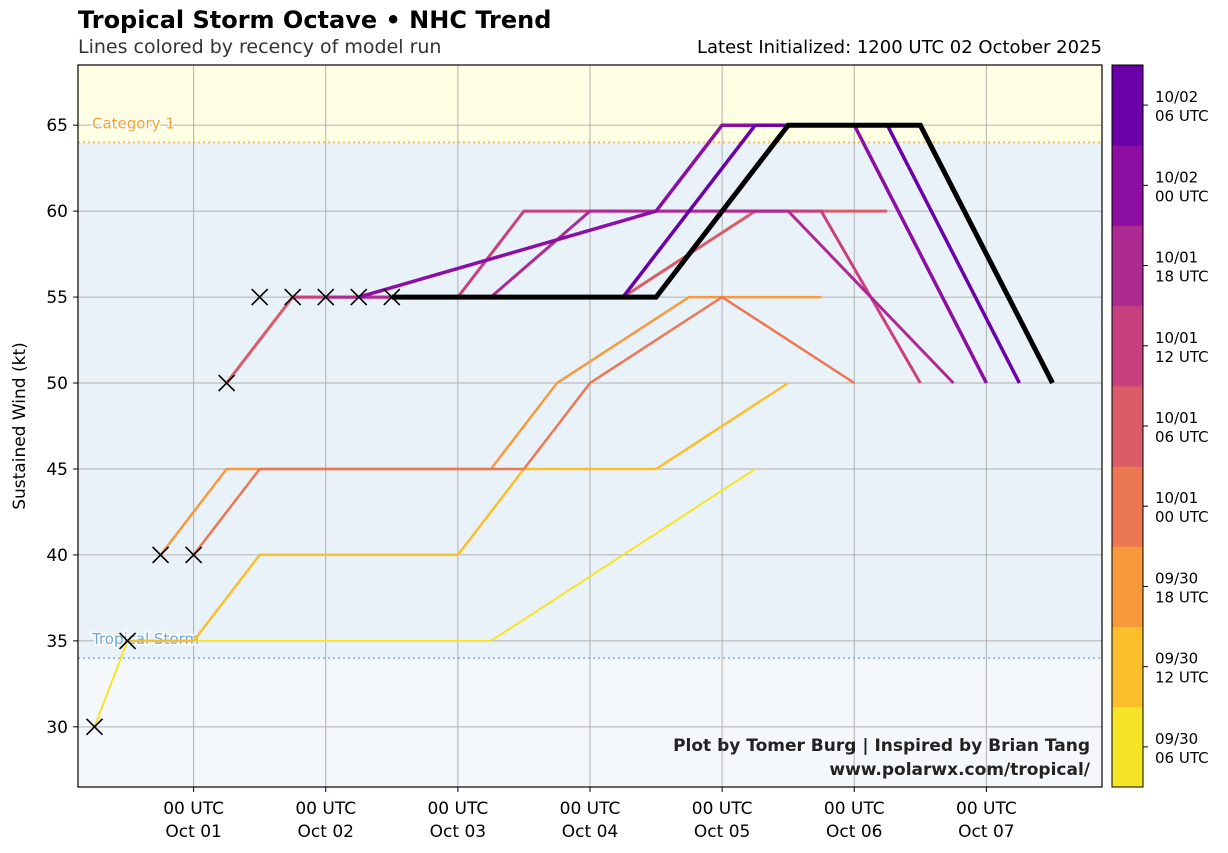 The height and width of the screenshot is (853, 1228). Describe the element at coordinates (986, 832) in the screenshot. I see `x-tick-label: Oct 07` at that location.